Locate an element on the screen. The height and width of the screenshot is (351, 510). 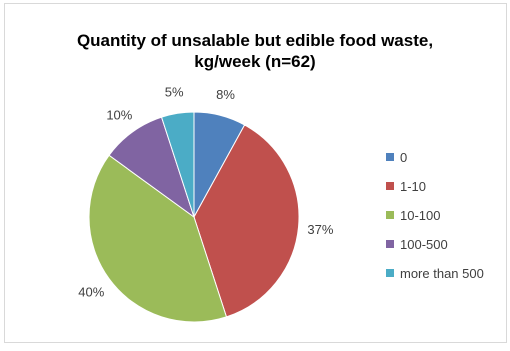
data-label: 37% is located at coordinates (320, 229).